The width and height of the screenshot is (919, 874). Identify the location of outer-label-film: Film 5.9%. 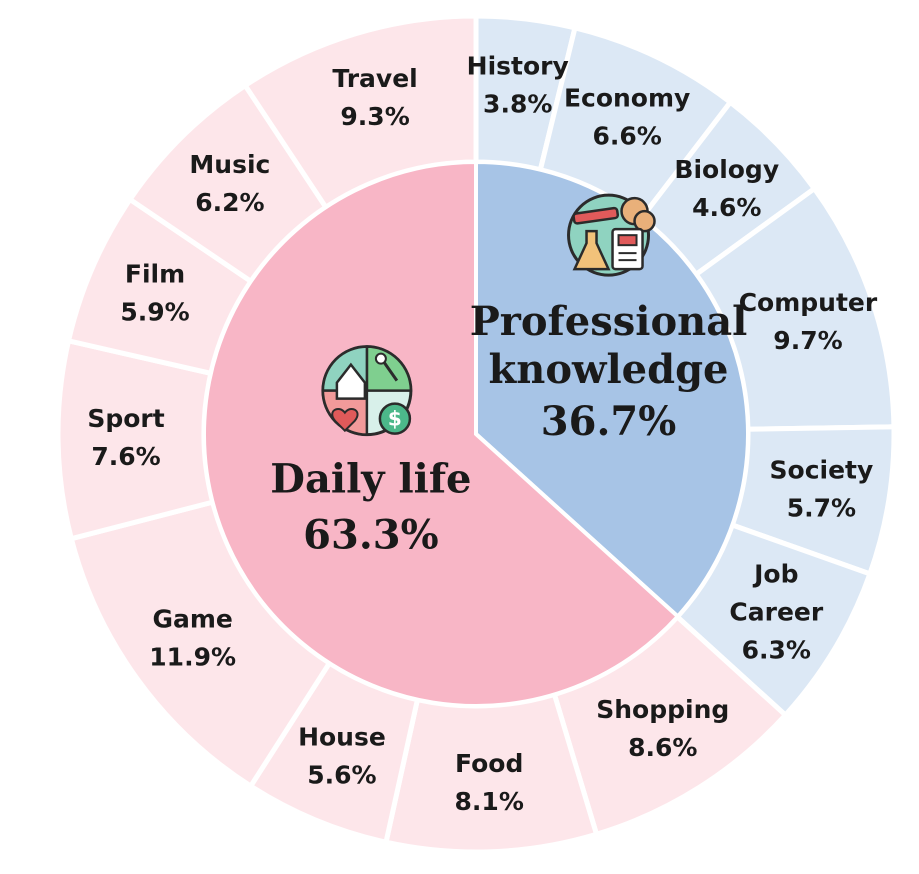
(154, 292).